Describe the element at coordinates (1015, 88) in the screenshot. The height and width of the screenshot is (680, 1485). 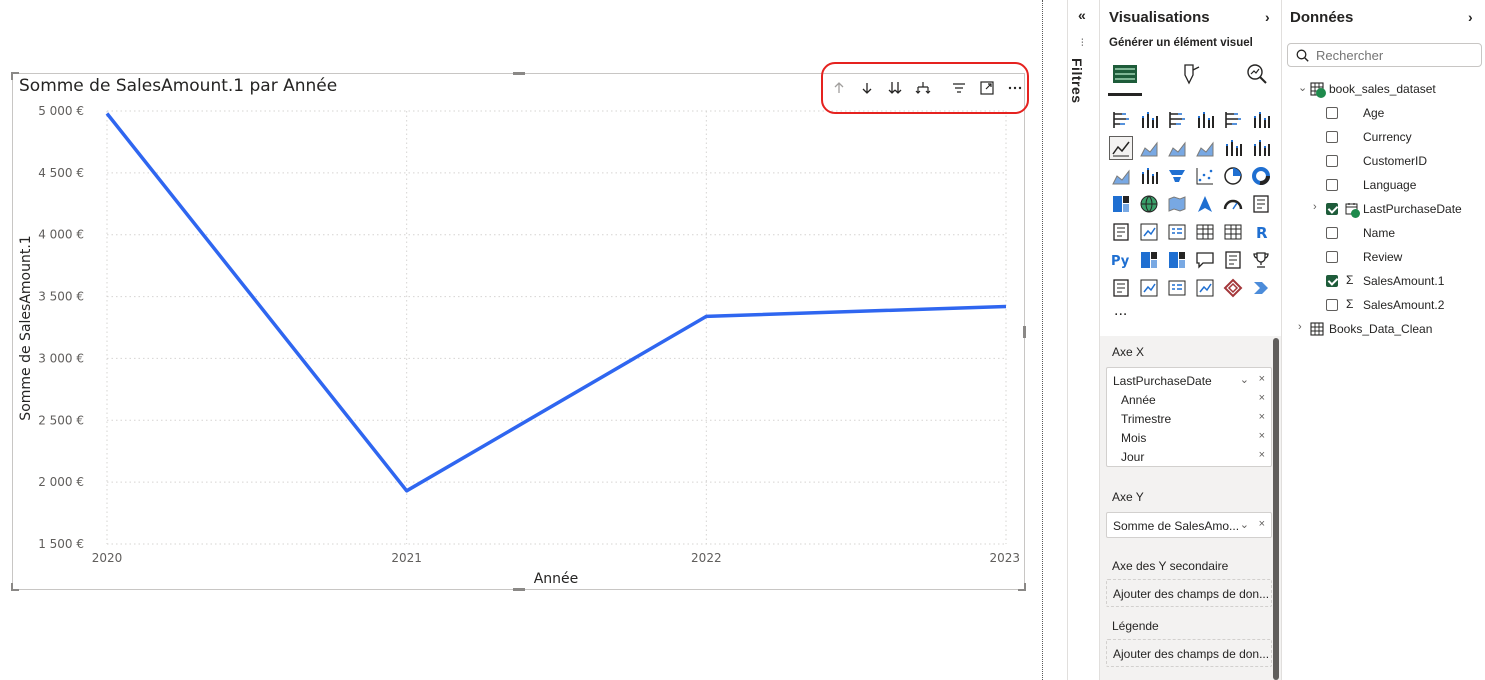
I see `more-options-icon` at that location.